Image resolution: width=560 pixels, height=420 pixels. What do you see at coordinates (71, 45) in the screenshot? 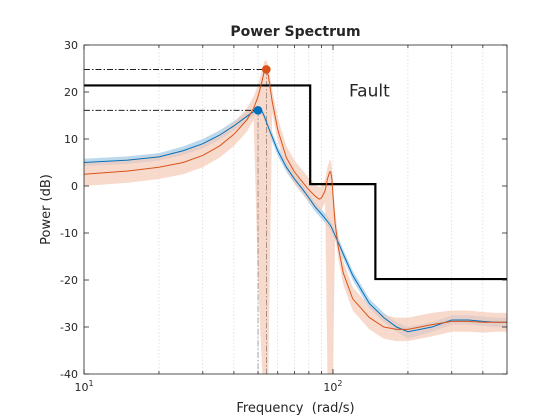
I see `y-tick-label: 30` at bounding box center [71, 45].